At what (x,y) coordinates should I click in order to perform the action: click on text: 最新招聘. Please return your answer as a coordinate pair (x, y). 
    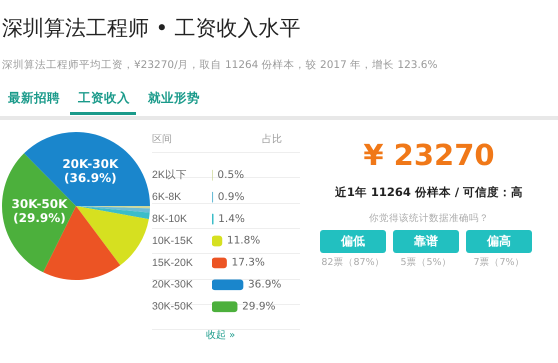
    Looking at the image, I should click on (34, 98).